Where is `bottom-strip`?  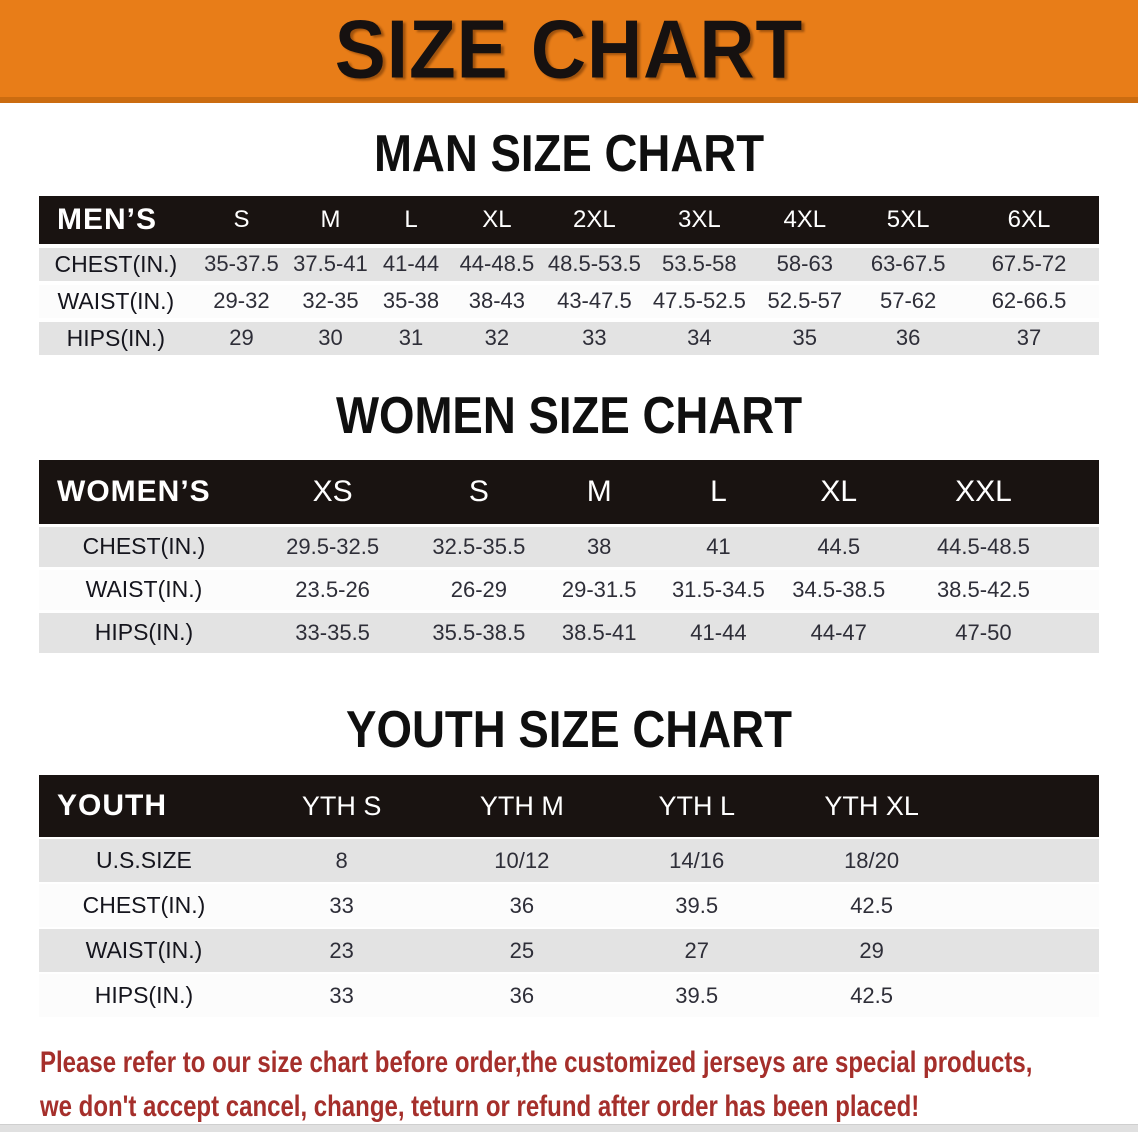
bottom-strip is located at coordinates (569, 1128).